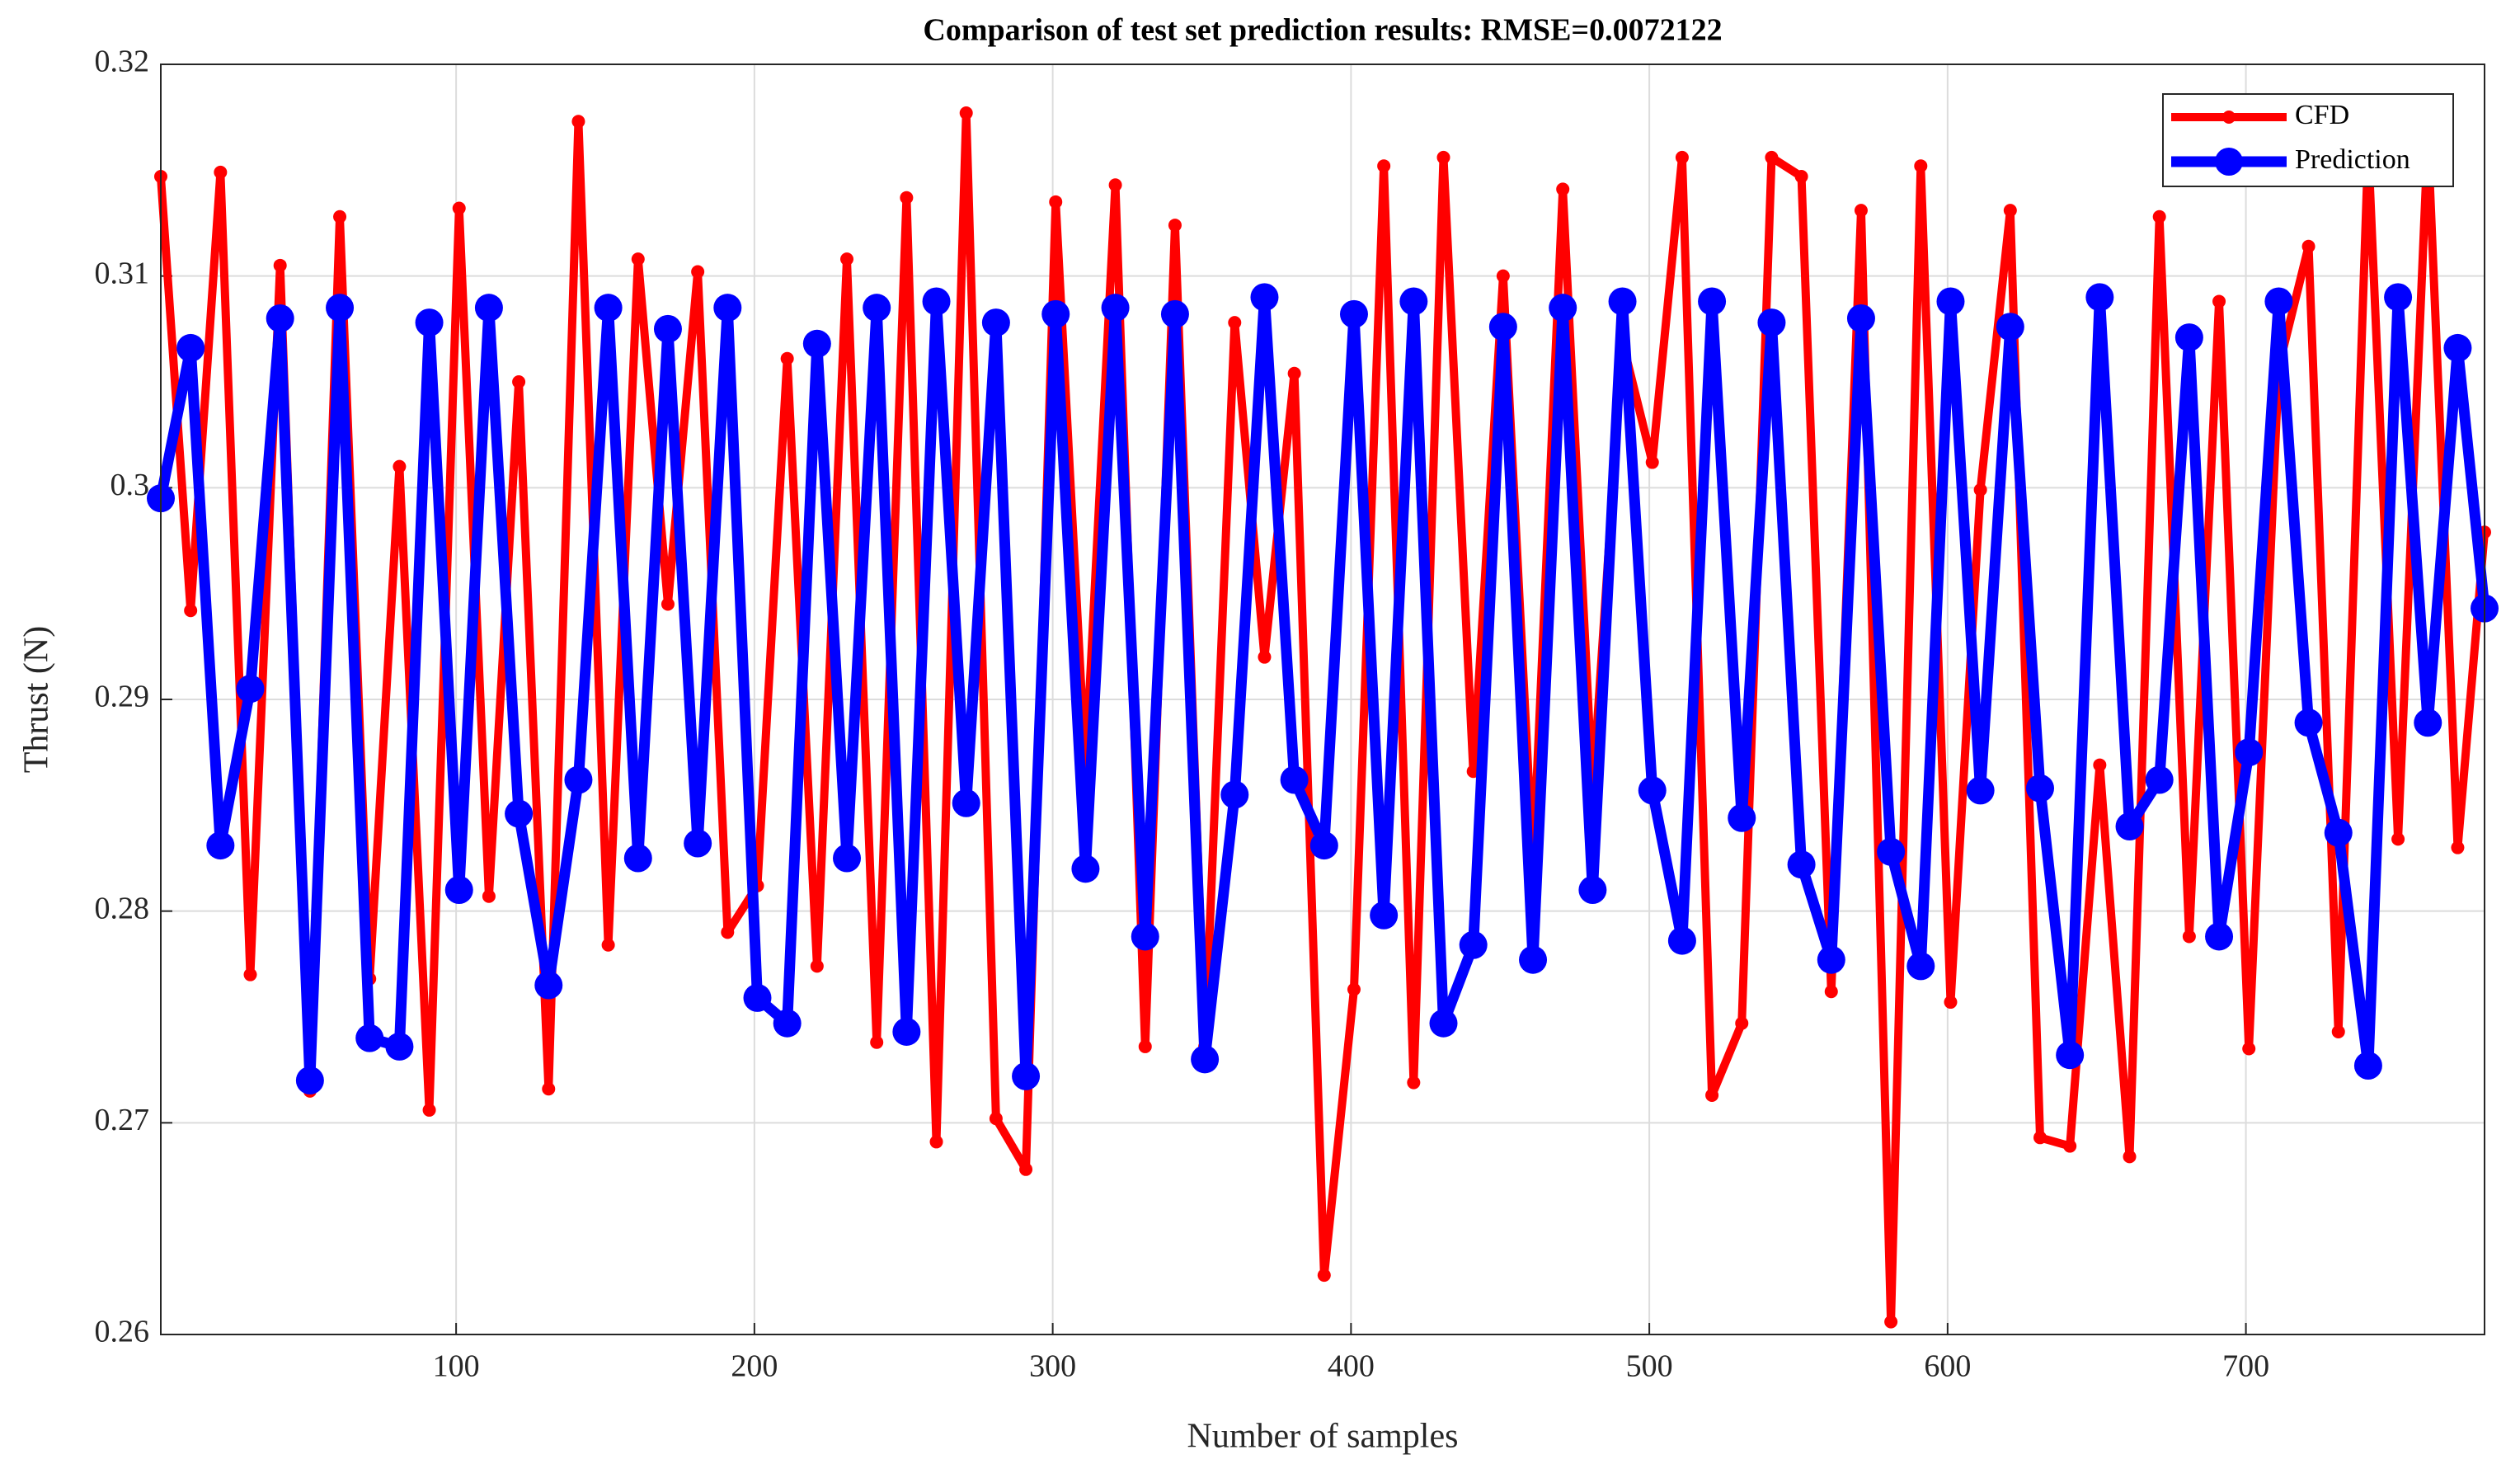 The width and height of the screenshot is (2520, 1478). Describe the element at coordinates (122, 273) in the screenshot. I see `y-tick-label: 0.31` at that location.